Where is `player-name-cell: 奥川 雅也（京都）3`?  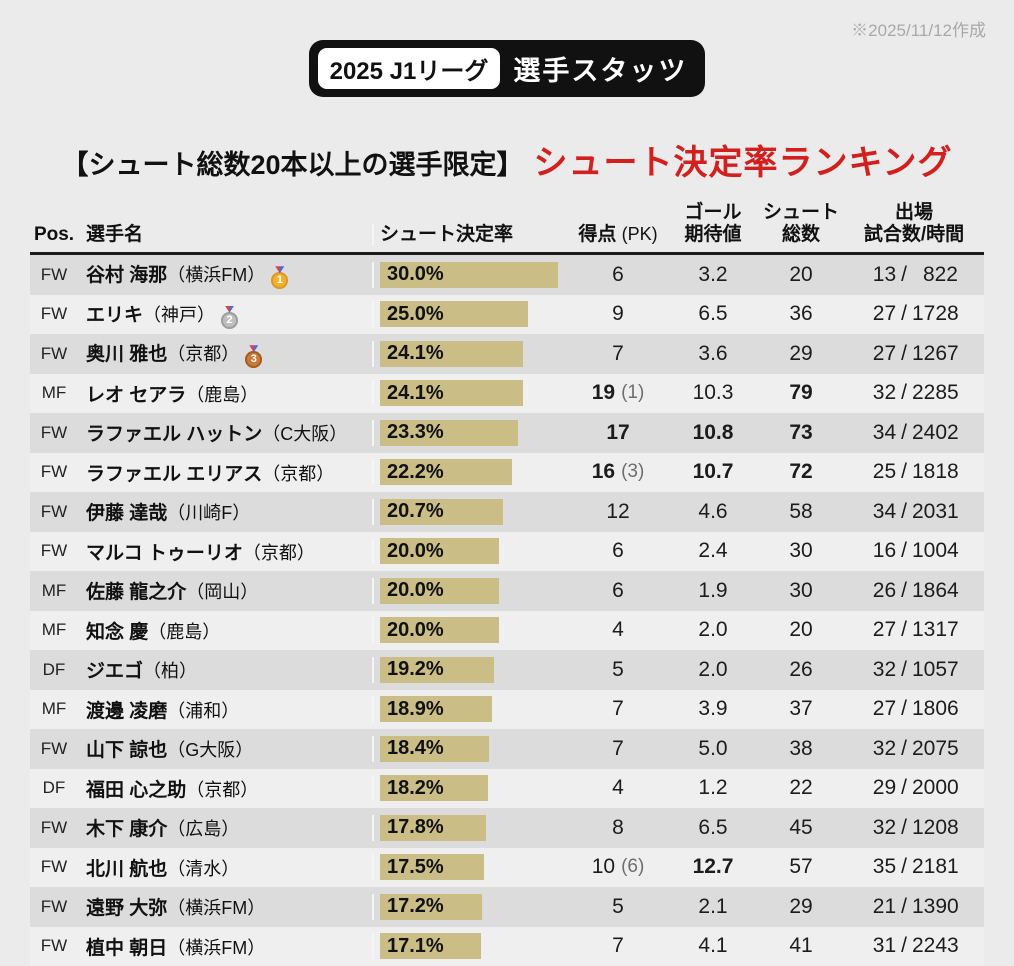 player-name-cell: 奥川 雅也（京都）3 is located at coordinates (225, 353).